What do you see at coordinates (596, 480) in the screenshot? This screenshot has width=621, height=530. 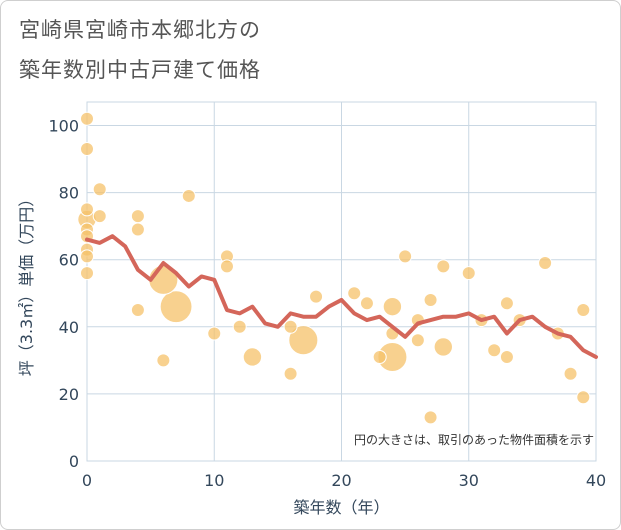 I see `x-tick-label: 40` at bounding box center [596, 480].